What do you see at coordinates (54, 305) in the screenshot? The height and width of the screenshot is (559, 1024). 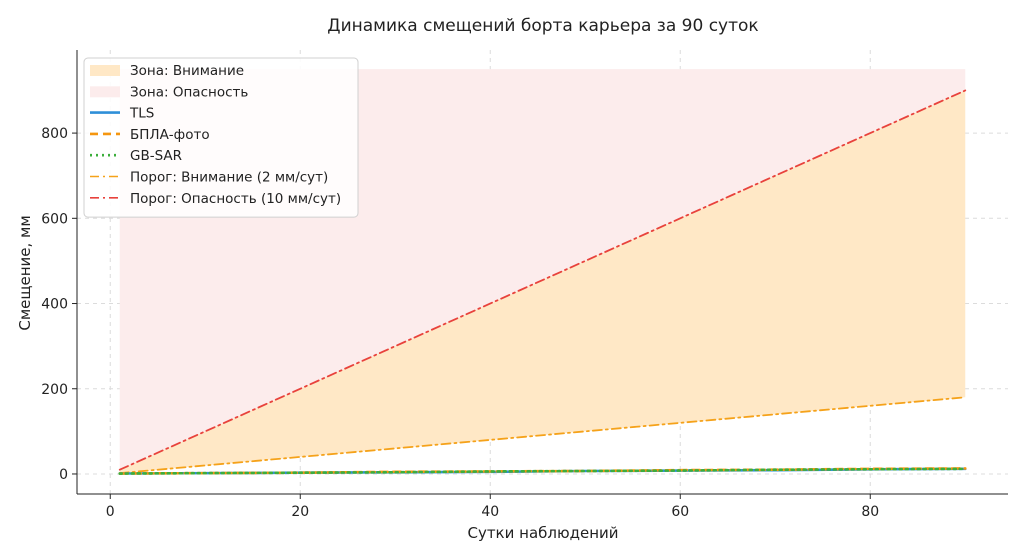 I see `y-tick-label: 400` at bounding box center [54, 305].